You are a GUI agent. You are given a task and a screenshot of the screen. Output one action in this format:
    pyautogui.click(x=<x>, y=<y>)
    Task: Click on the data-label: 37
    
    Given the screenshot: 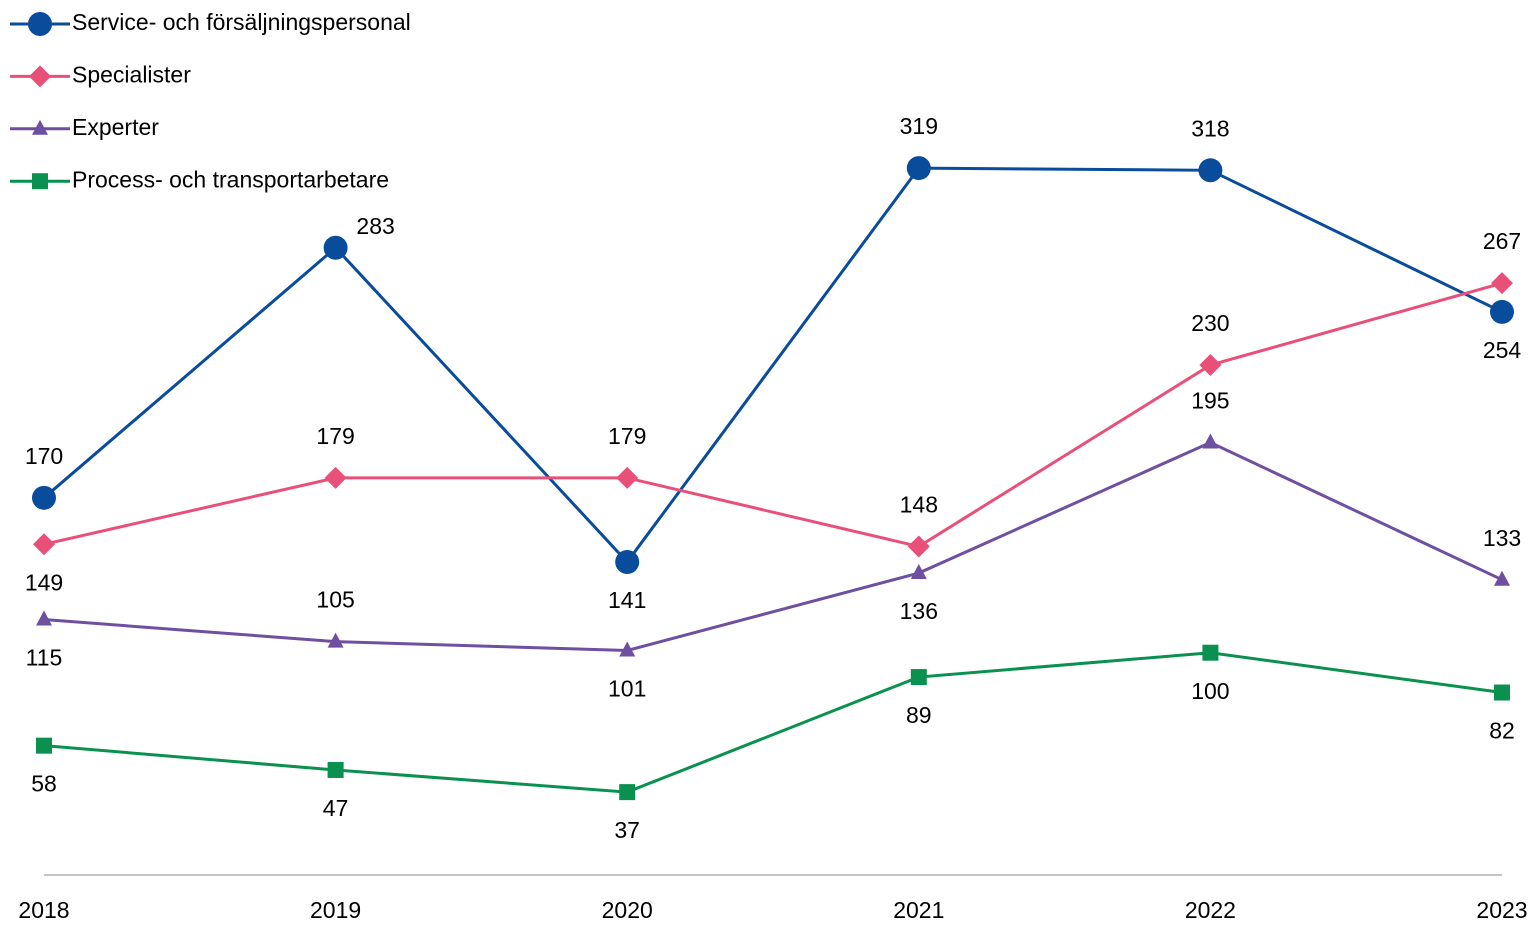 What is the action you would take?
    pyautogui.click(x=627, y=830)
    